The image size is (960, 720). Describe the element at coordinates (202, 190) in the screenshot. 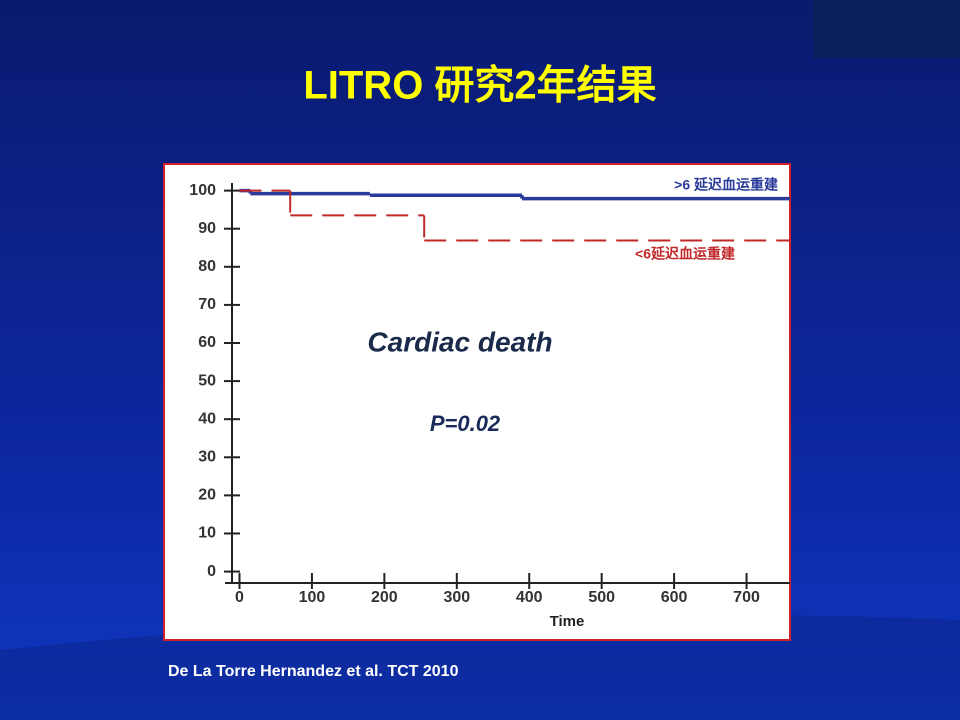

I see `y-tick-label: 100` at that location.